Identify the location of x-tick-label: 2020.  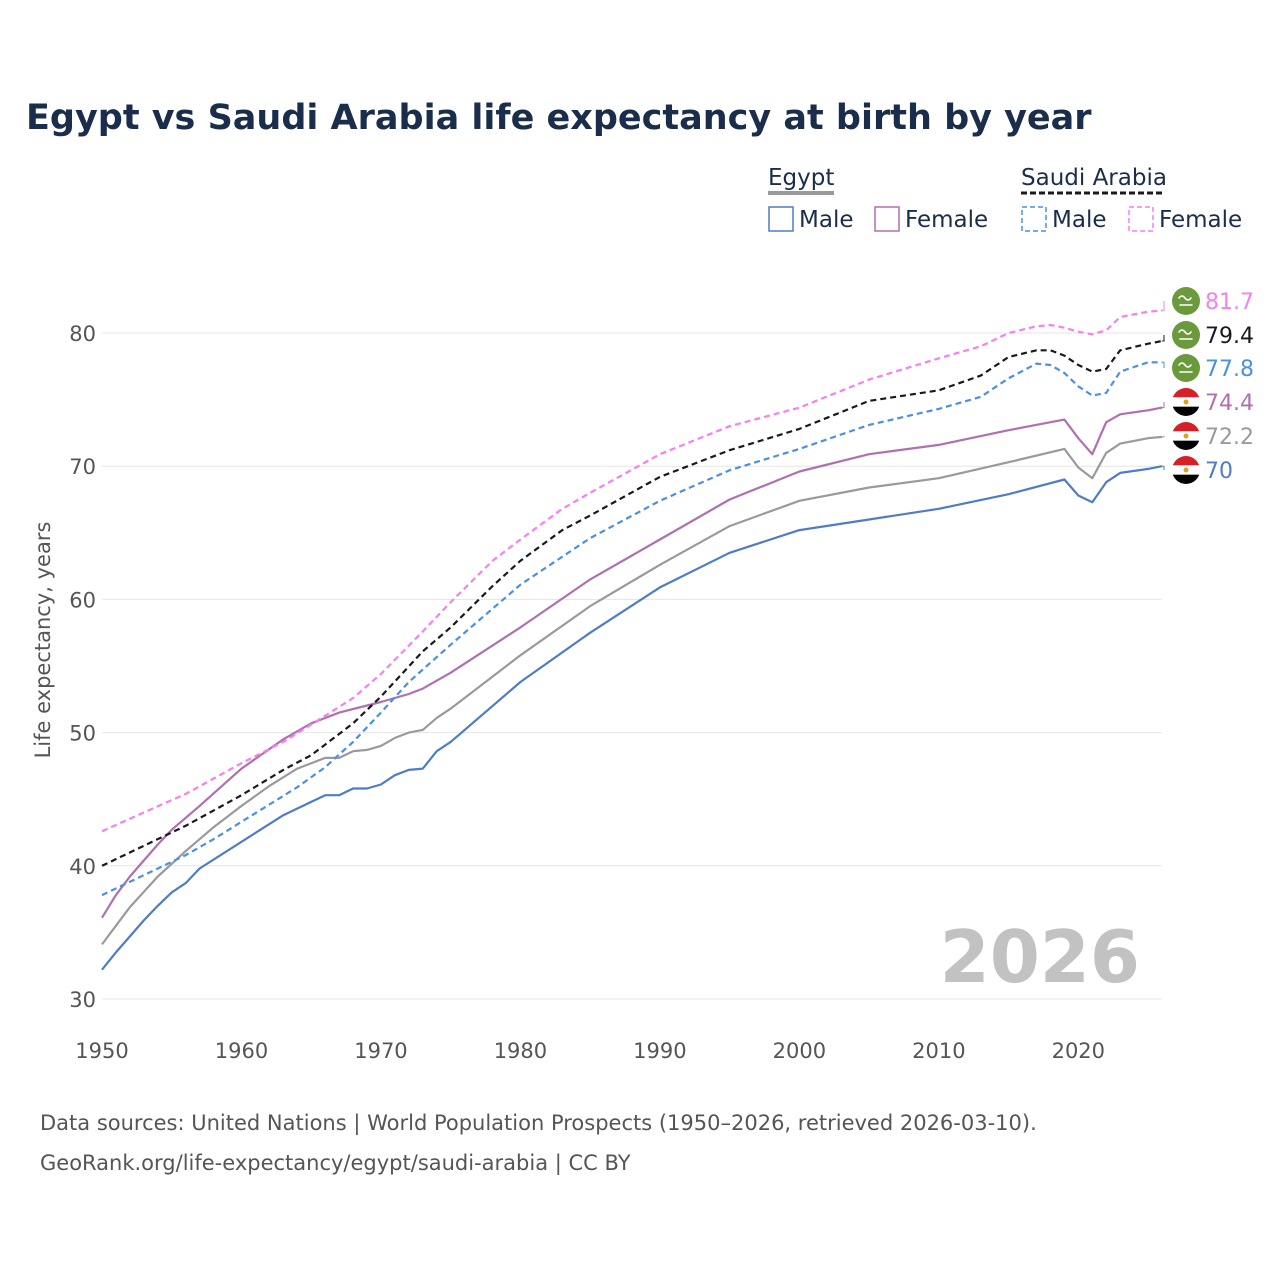
(1078, 1051).